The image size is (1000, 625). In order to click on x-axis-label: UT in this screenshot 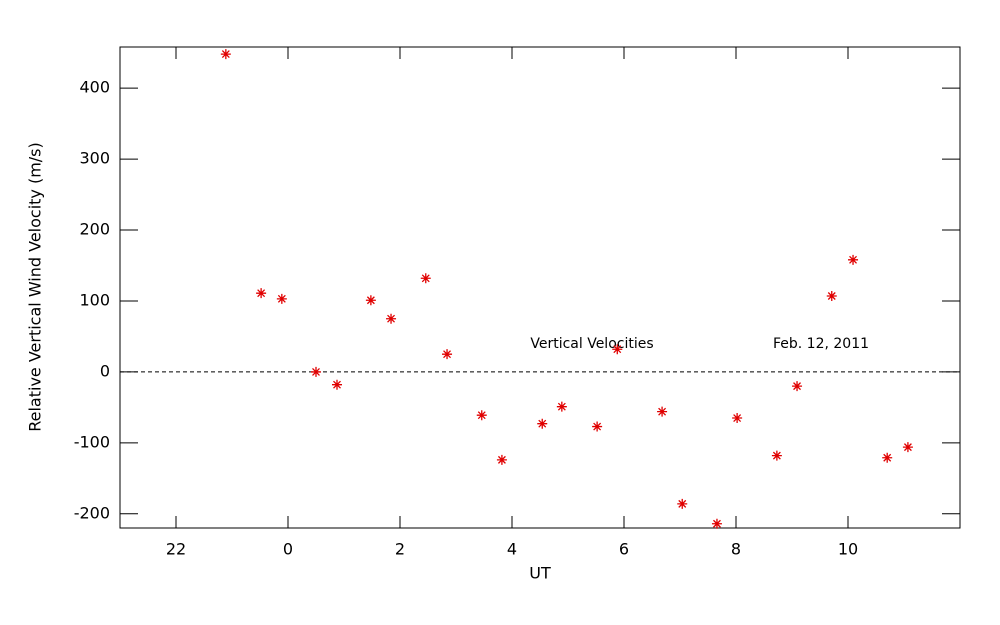, I will do `click(540, 573)`.